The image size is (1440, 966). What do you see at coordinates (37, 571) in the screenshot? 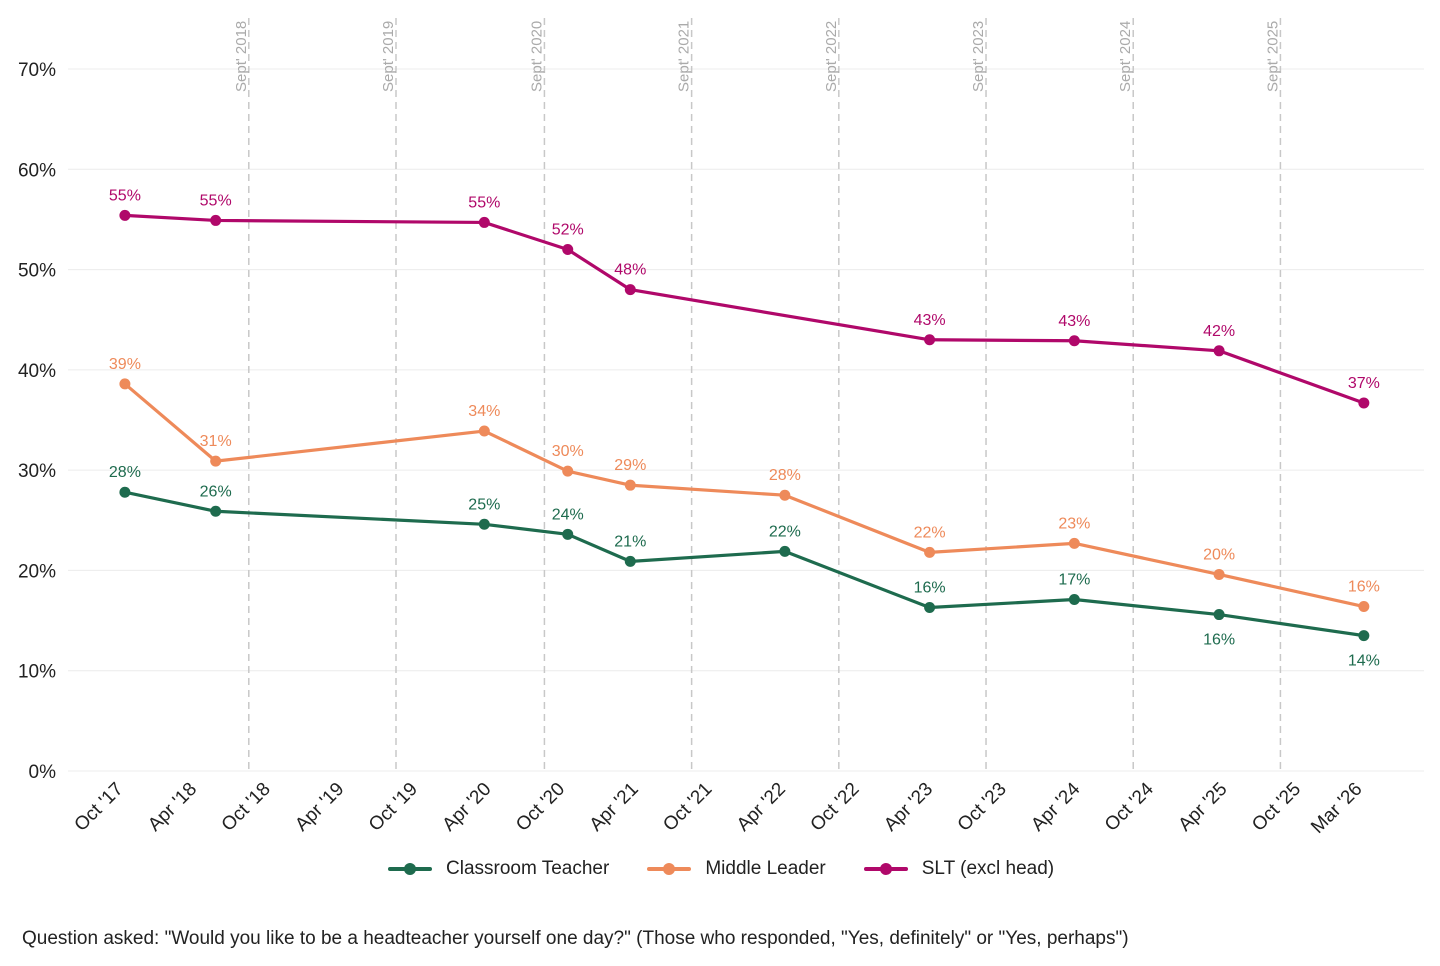
I see `y-tick-label: 20%` at bounding box center [37, 571].